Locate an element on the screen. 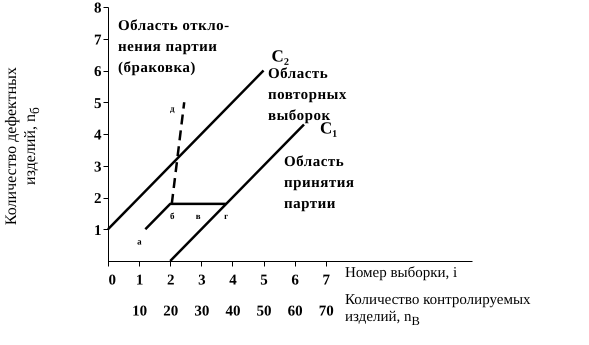 The image size is (589, 345). y-tick-label: 7 is located at coordinates (98, 40).